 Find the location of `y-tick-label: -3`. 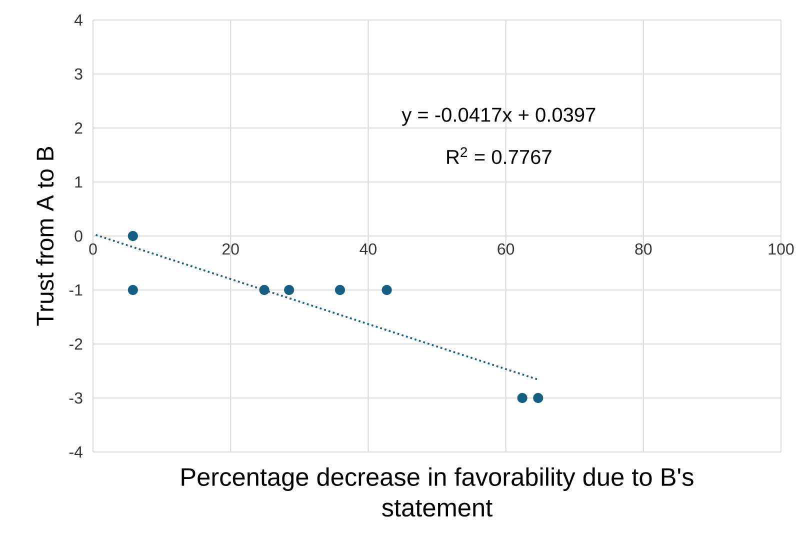

y-tick-label: -3 is located at coordinates (75, 398).